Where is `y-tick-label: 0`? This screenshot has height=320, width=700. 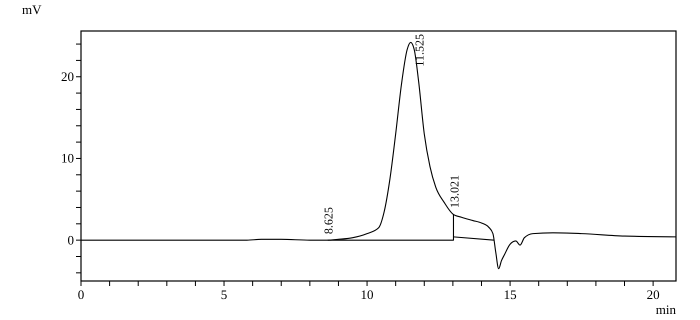 y-tick-label: 0 is located at coordinates (71, 240).